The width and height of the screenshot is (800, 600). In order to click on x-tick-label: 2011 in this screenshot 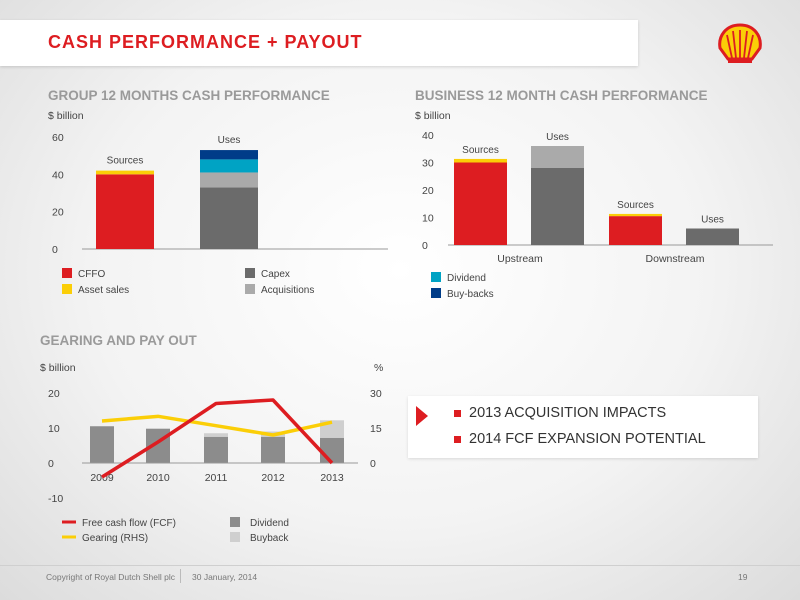, I will do `click(216, 478)`.